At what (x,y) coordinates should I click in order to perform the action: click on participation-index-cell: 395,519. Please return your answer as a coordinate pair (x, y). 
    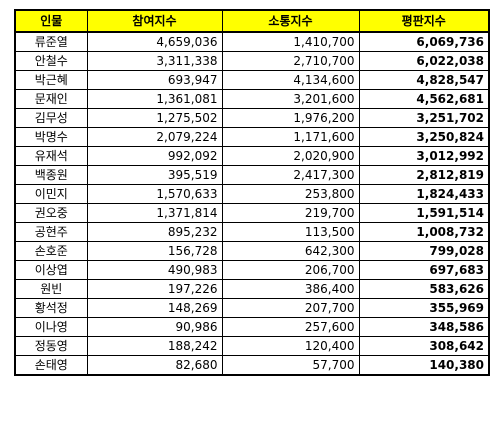
    Looking at the image, I should click on (154, 175).